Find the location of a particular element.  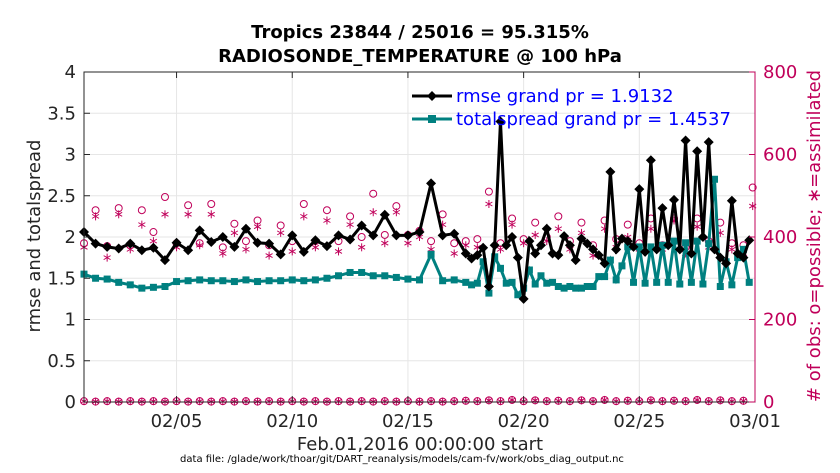

x-tick-label: 02/05 is located at coordinates (177, 421).